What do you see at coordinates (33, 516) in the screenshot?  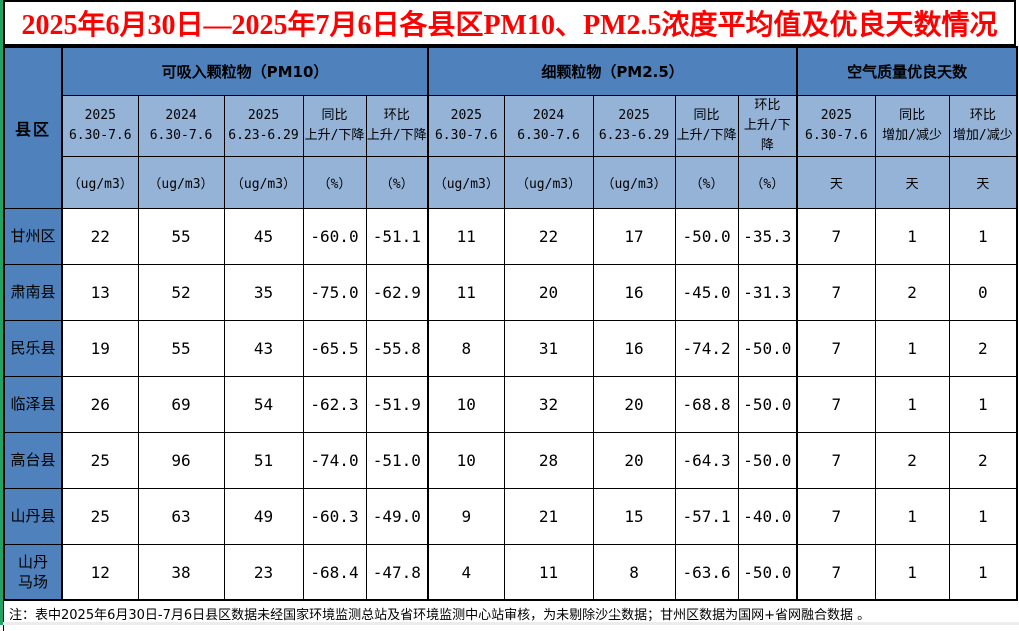 I see `county-cell: 山丹县` at bounding box center [33, 516].